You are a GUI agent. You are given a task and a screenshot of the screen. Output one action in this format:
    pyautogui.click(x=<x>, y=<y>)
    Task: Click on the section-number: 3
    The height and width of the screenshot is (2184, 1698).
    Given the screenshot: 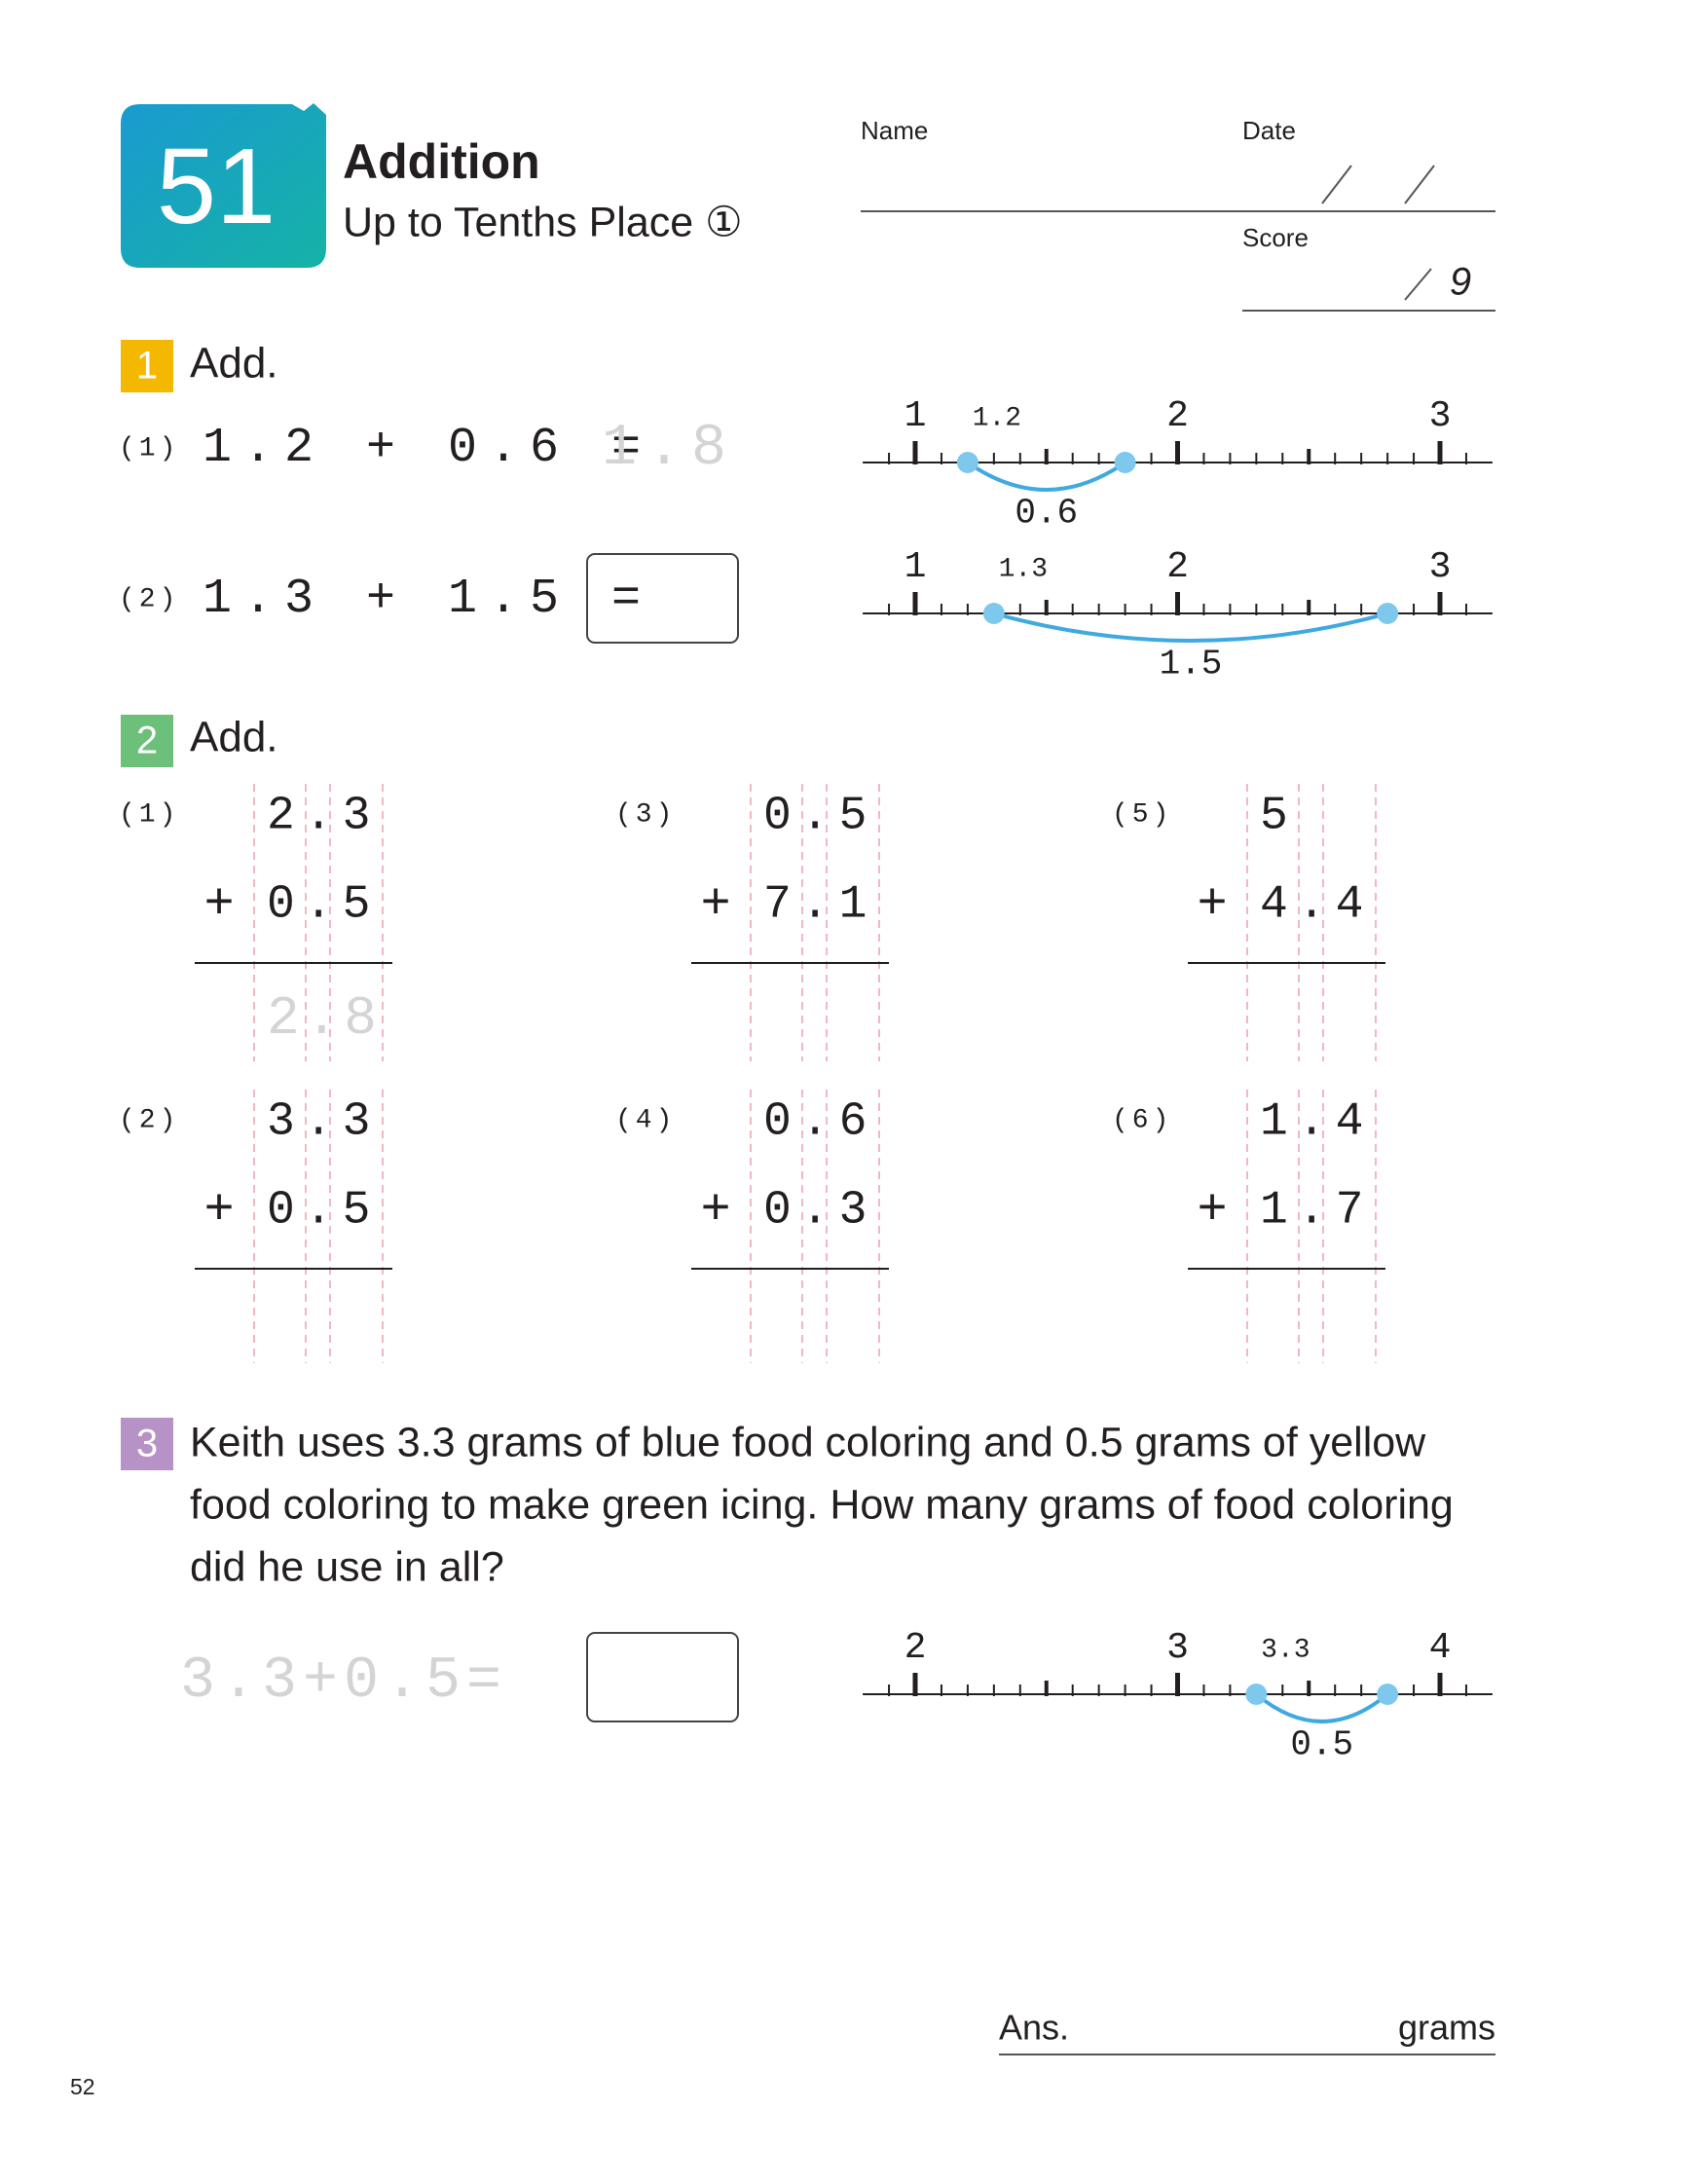 What is the action you would take?
    pyautogui.click(x=147, y=1444)
    